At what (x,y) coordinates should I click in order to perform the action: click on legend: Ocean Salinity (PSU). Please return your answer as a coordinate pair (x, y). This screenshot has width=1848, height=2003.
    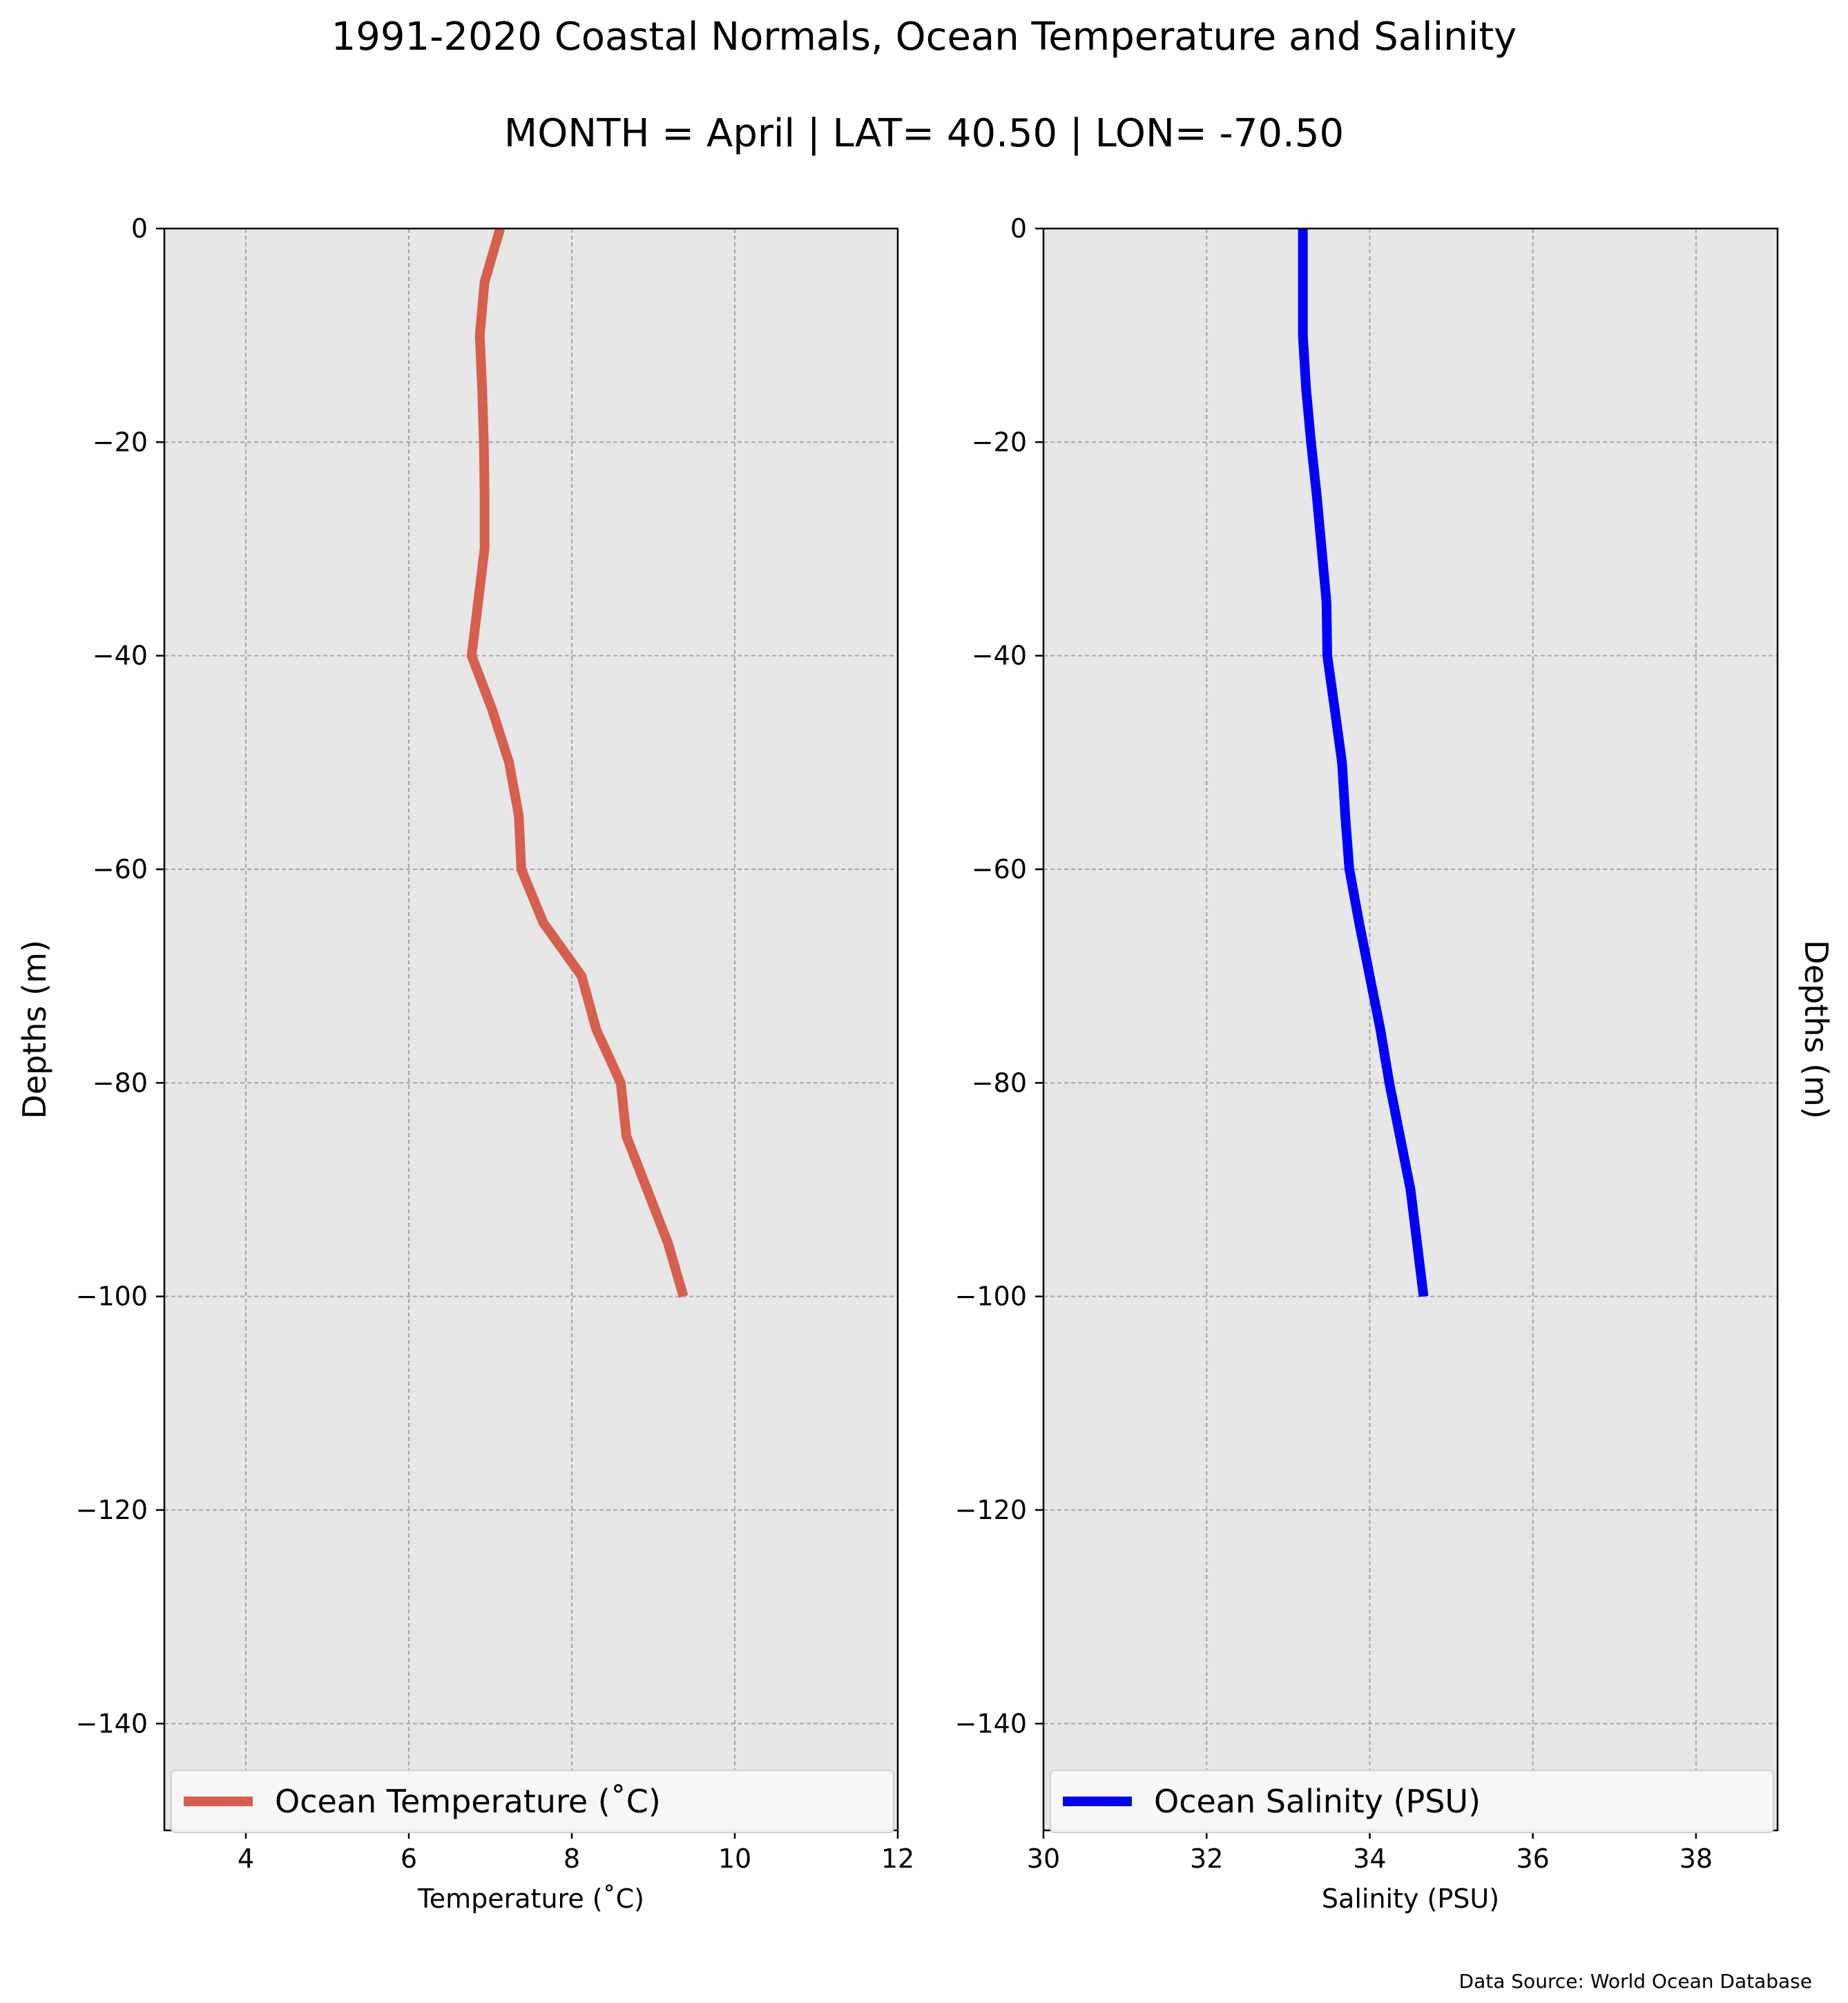
    Looking at the image, I should click on (1412, 1801).